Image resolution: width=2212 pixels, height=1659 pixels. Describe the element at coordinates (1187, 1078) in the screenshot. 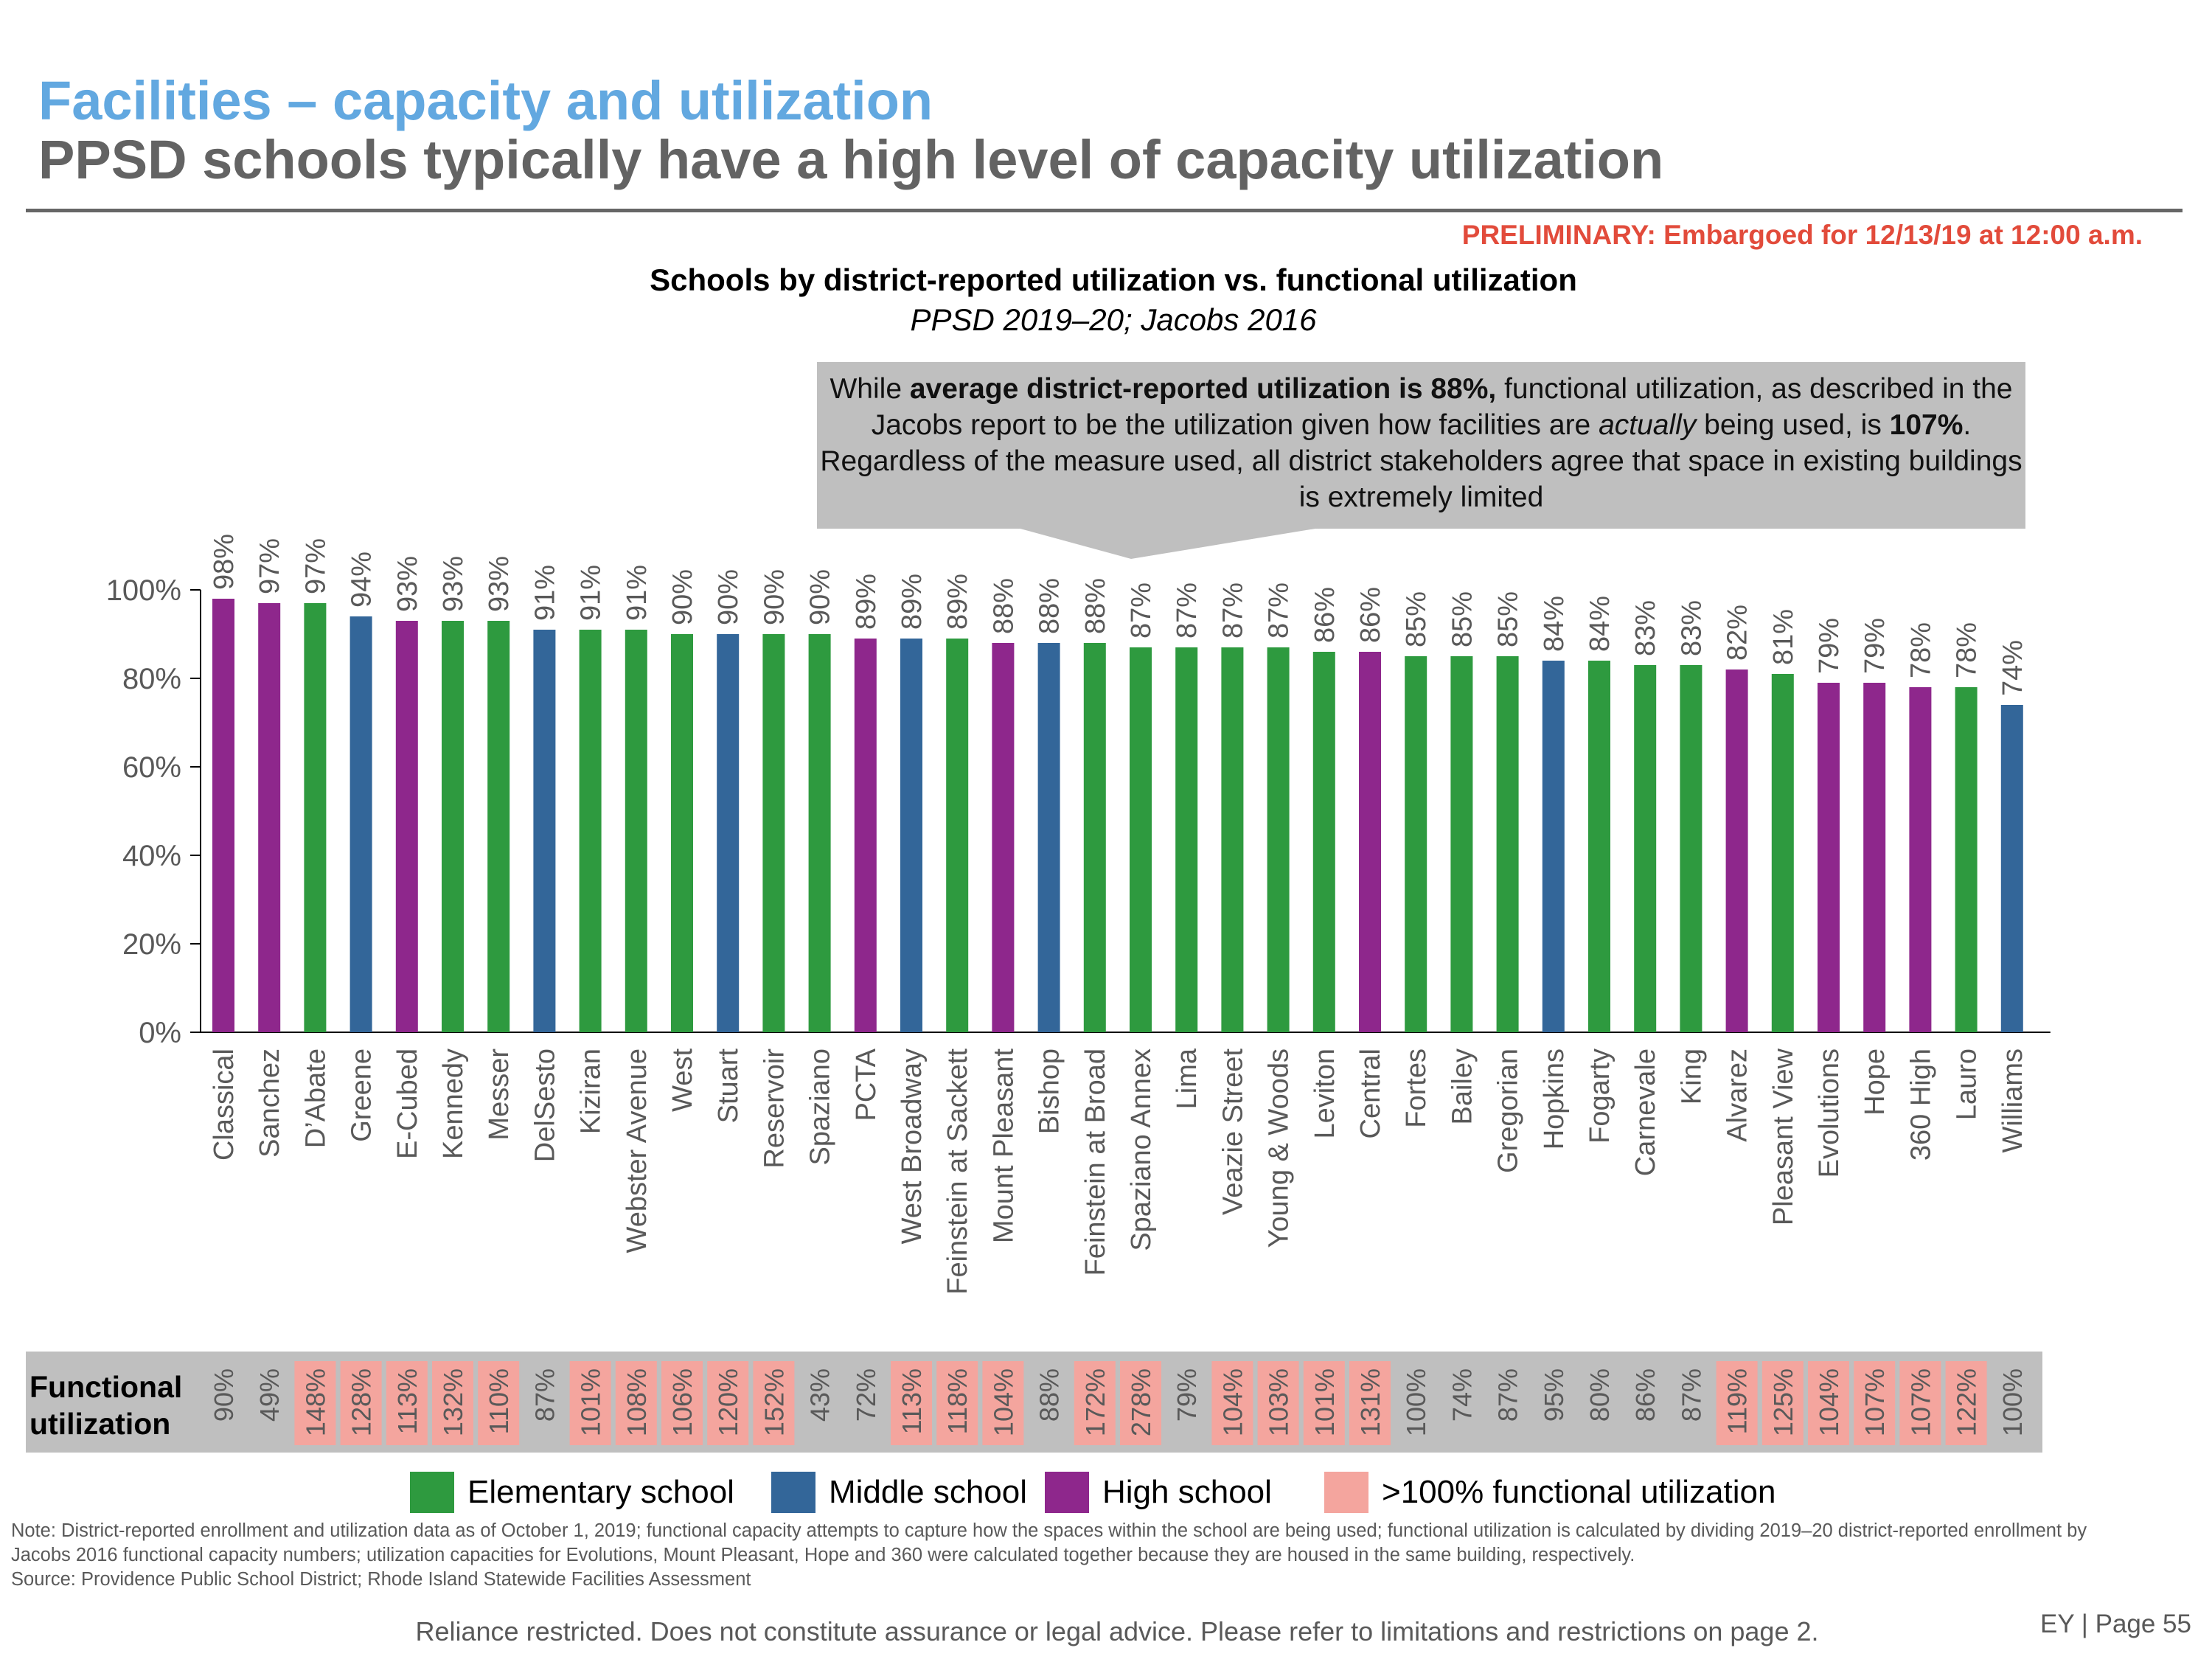

I see `x-tick-label: Lima` at that location.